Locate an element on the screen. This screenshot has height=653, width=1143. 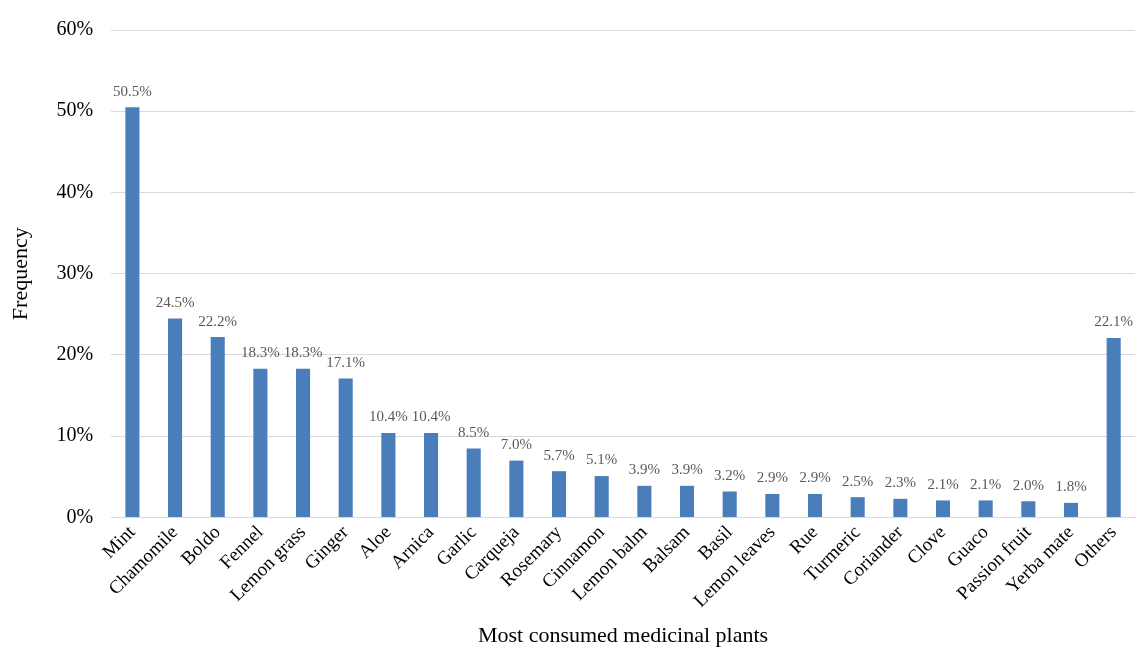
data-label: 5.1% is located at coordinates (602, 459).